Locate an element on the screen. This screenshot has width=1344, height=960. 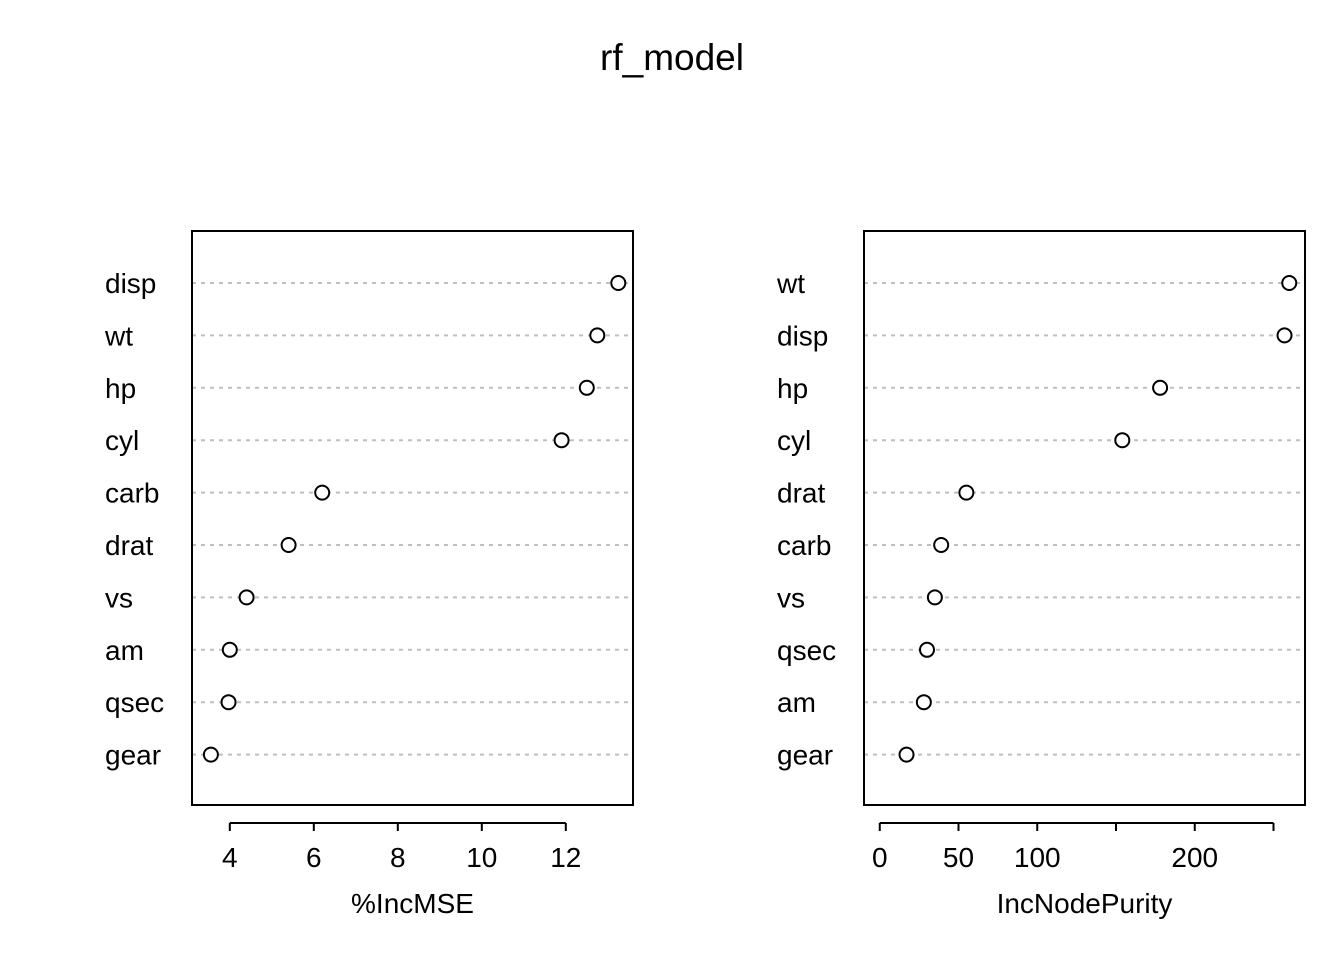
chart-title: rf_model is located at coordinates (672, 57).